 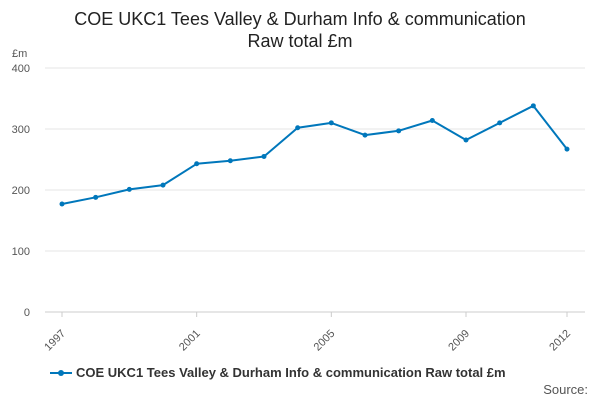 What do you see at coordinates (21, 130) in the screenshot?
I see `y-tick-label-300: 300` at bounding box center [21, 130].